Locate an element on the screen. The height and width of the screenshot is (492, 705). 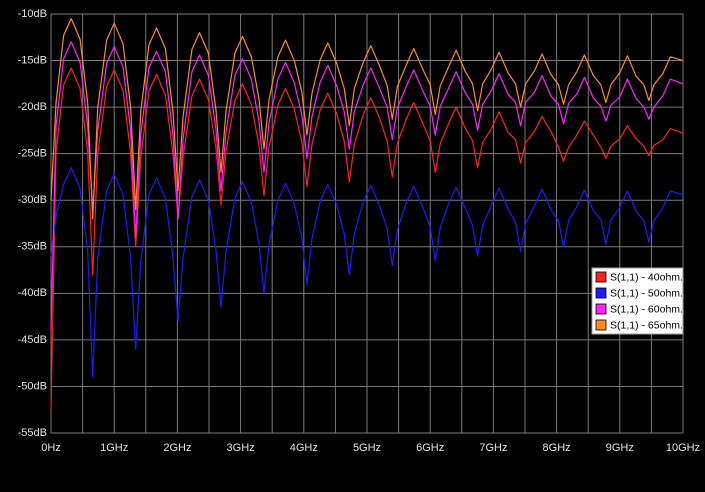
y-tick-label: -45dB is located at coordinates (32, 340).